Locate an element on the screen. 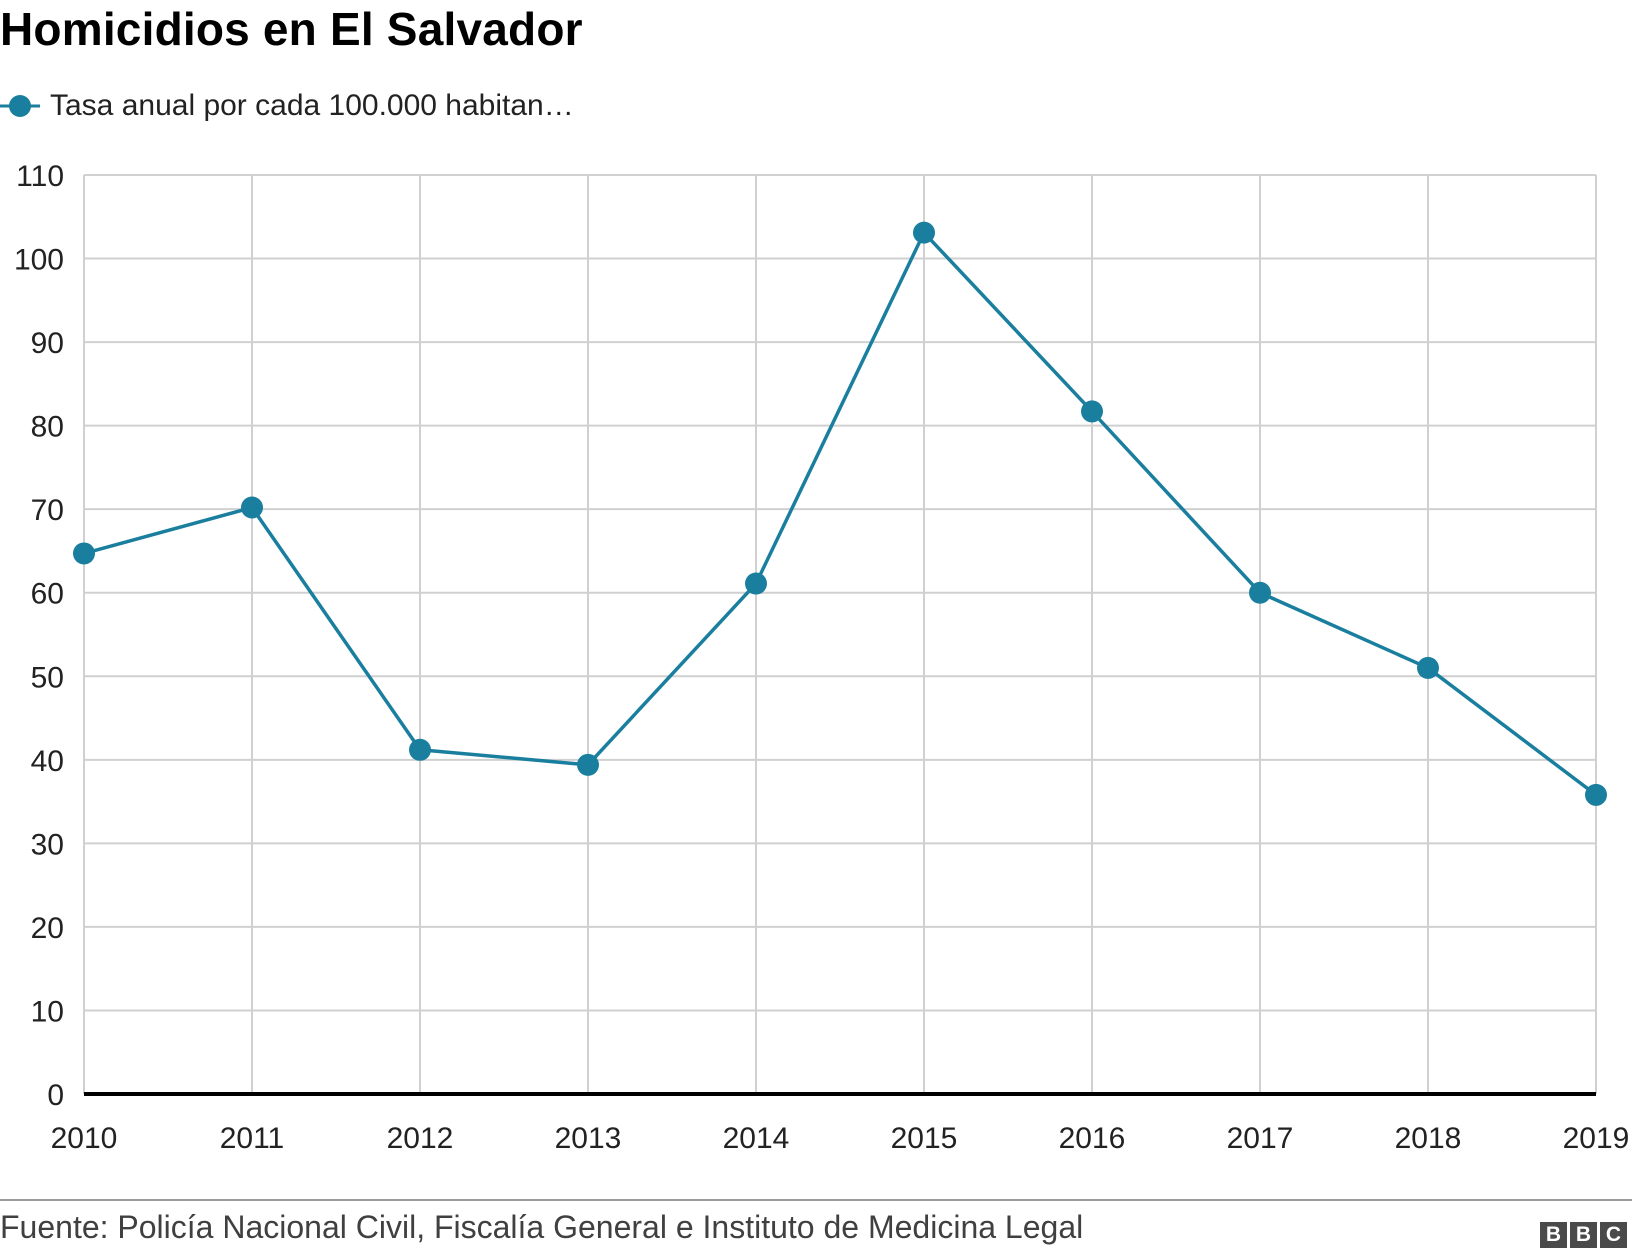 This screenshot has height=1254, width=1632. chart-title: Homicidios en El Salvador is located at coordinates (291, 29).